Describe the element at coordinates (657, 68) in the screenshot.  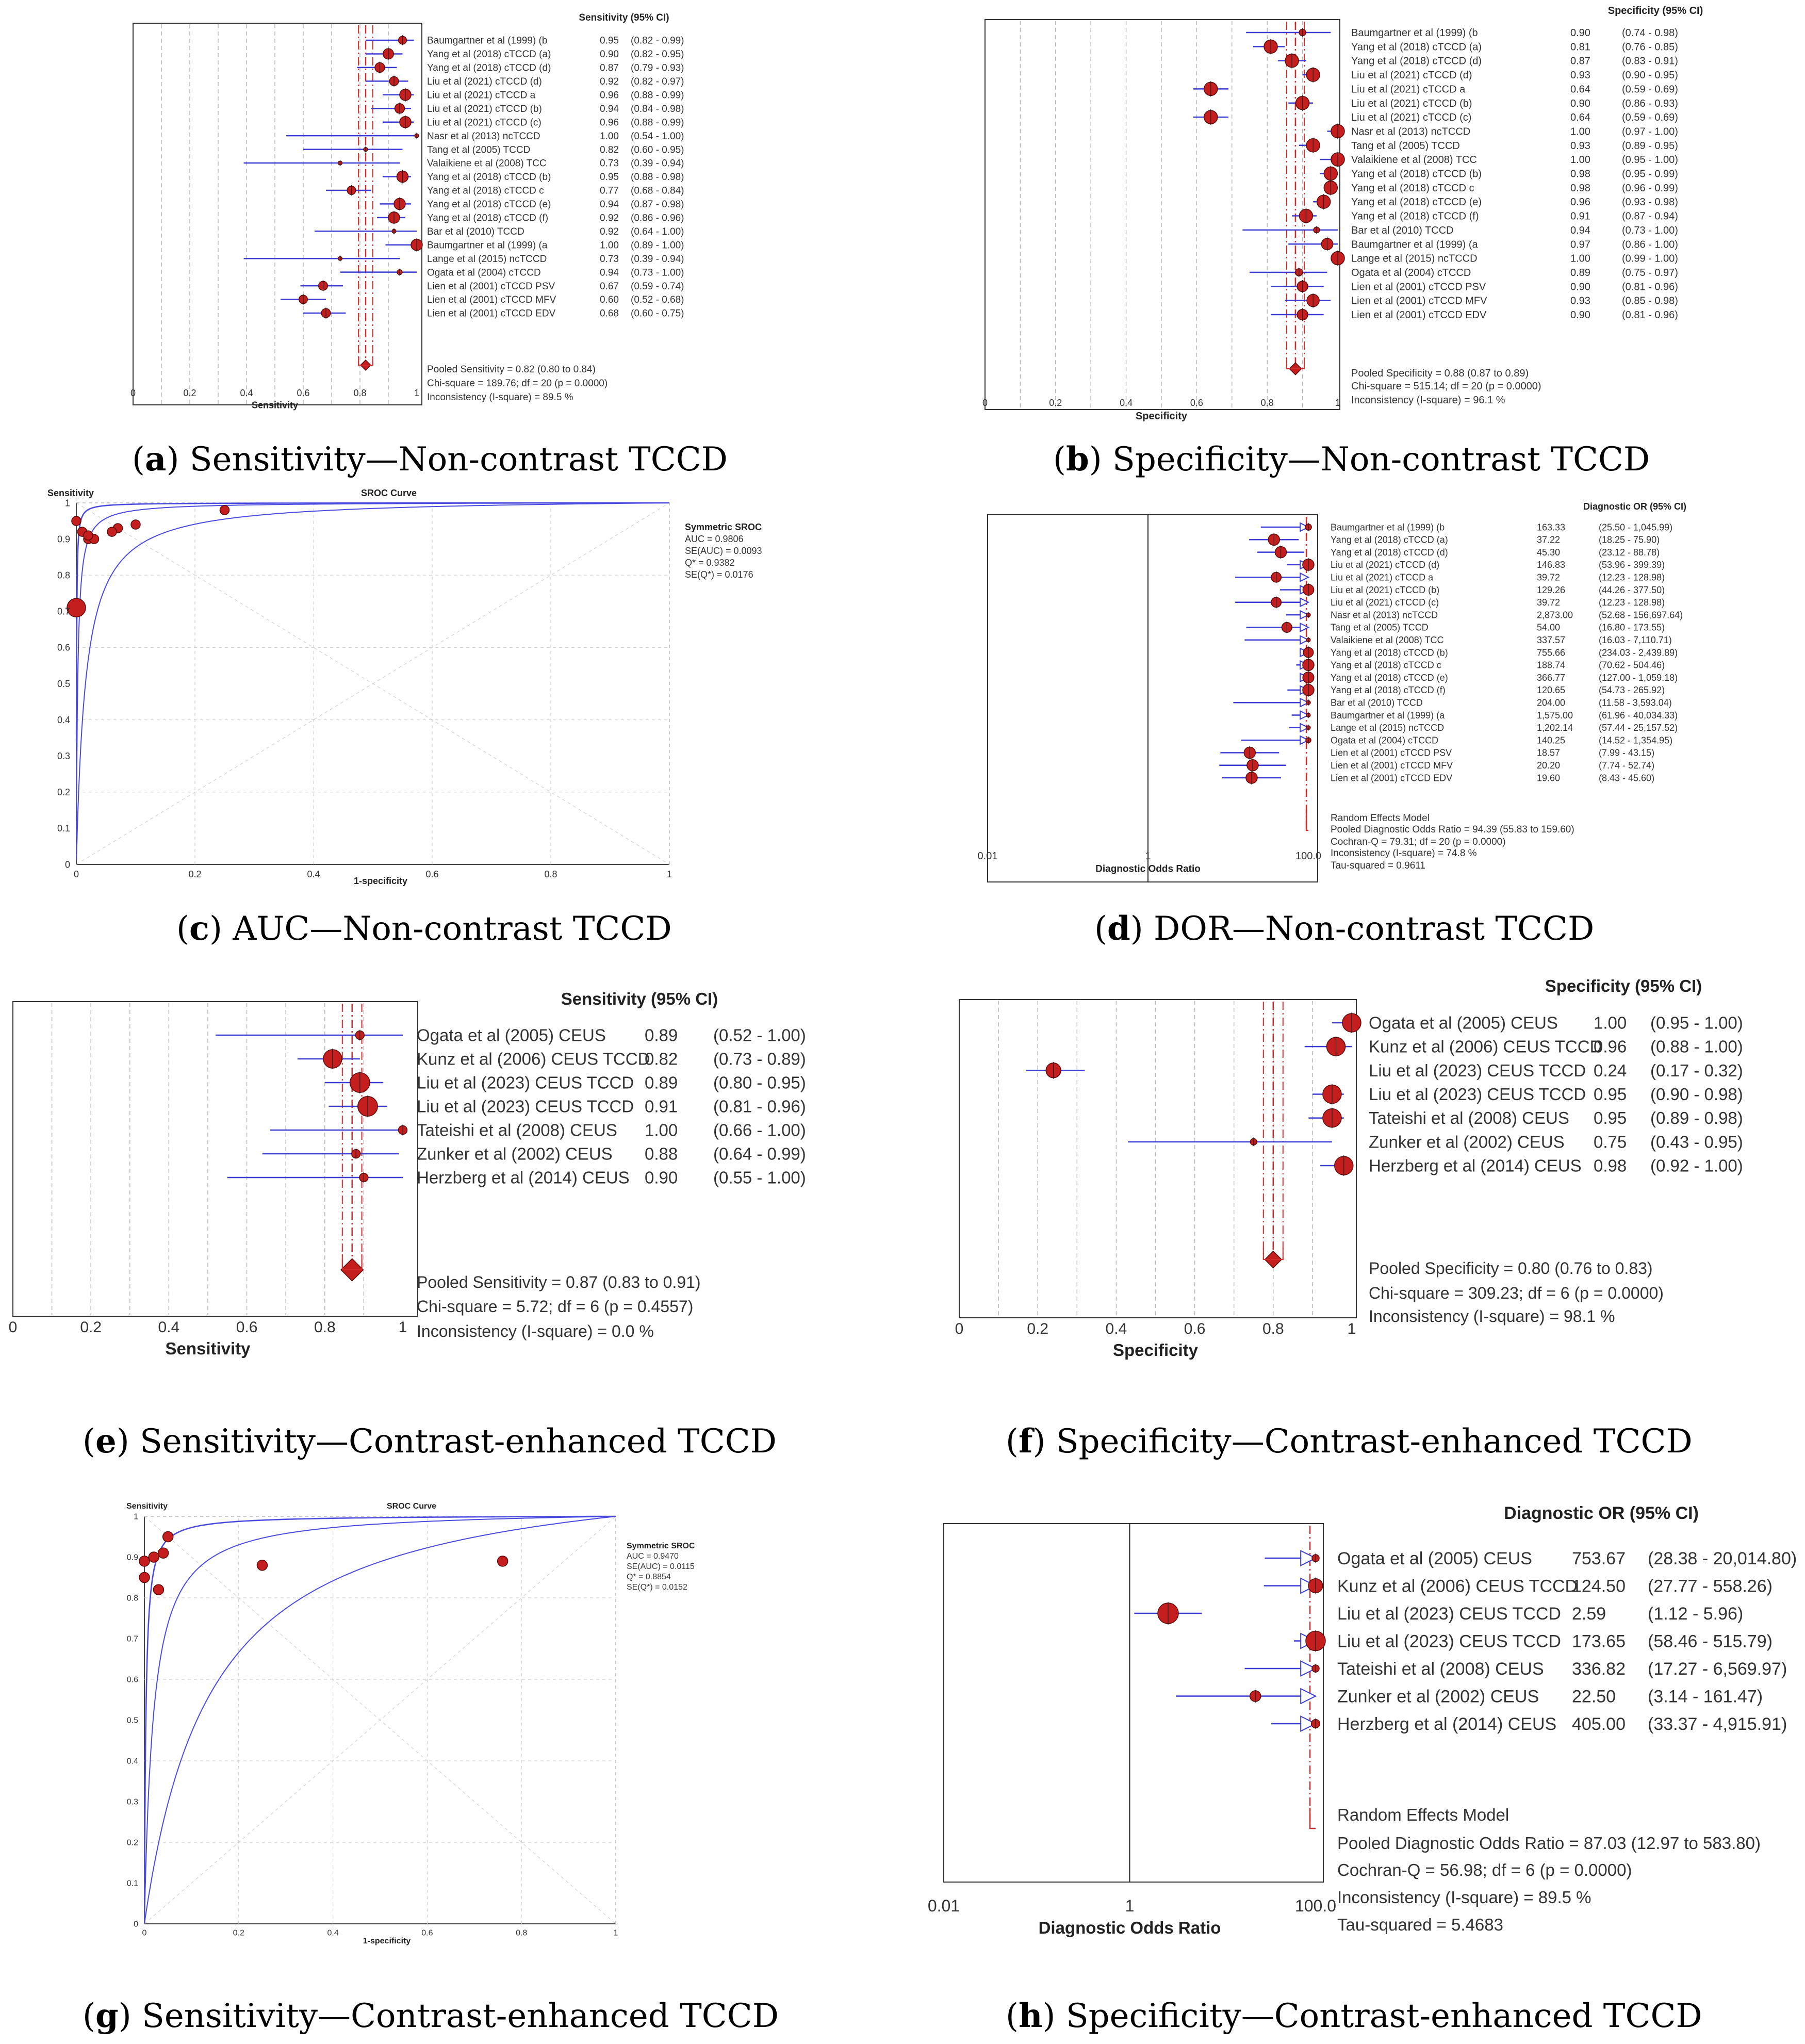
I see `study-ci: (0.79 - 0.93)` at that location.